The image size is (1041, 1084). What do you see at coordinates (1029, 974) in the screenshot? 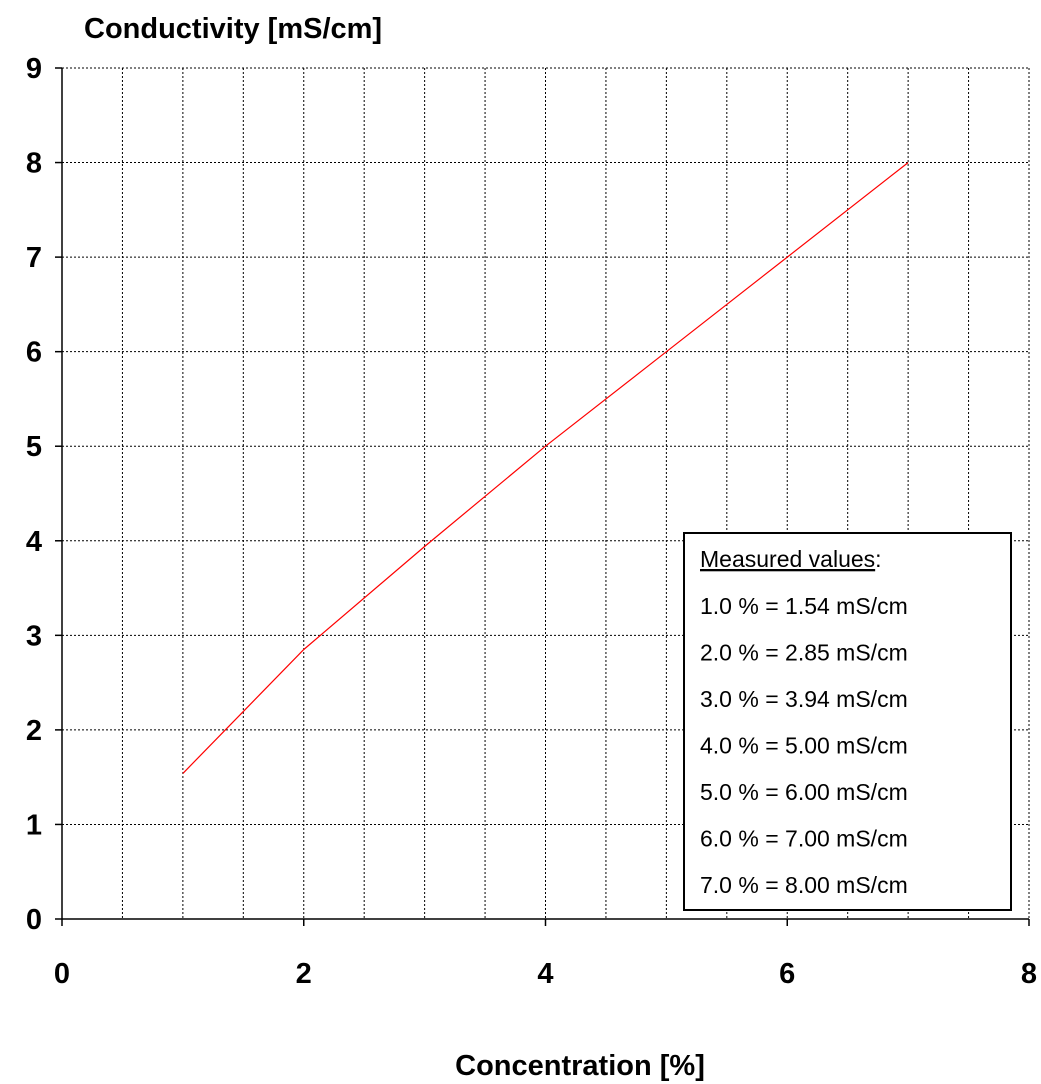
I see `x-tick-label: 8` at bounding box center [1029, 974].